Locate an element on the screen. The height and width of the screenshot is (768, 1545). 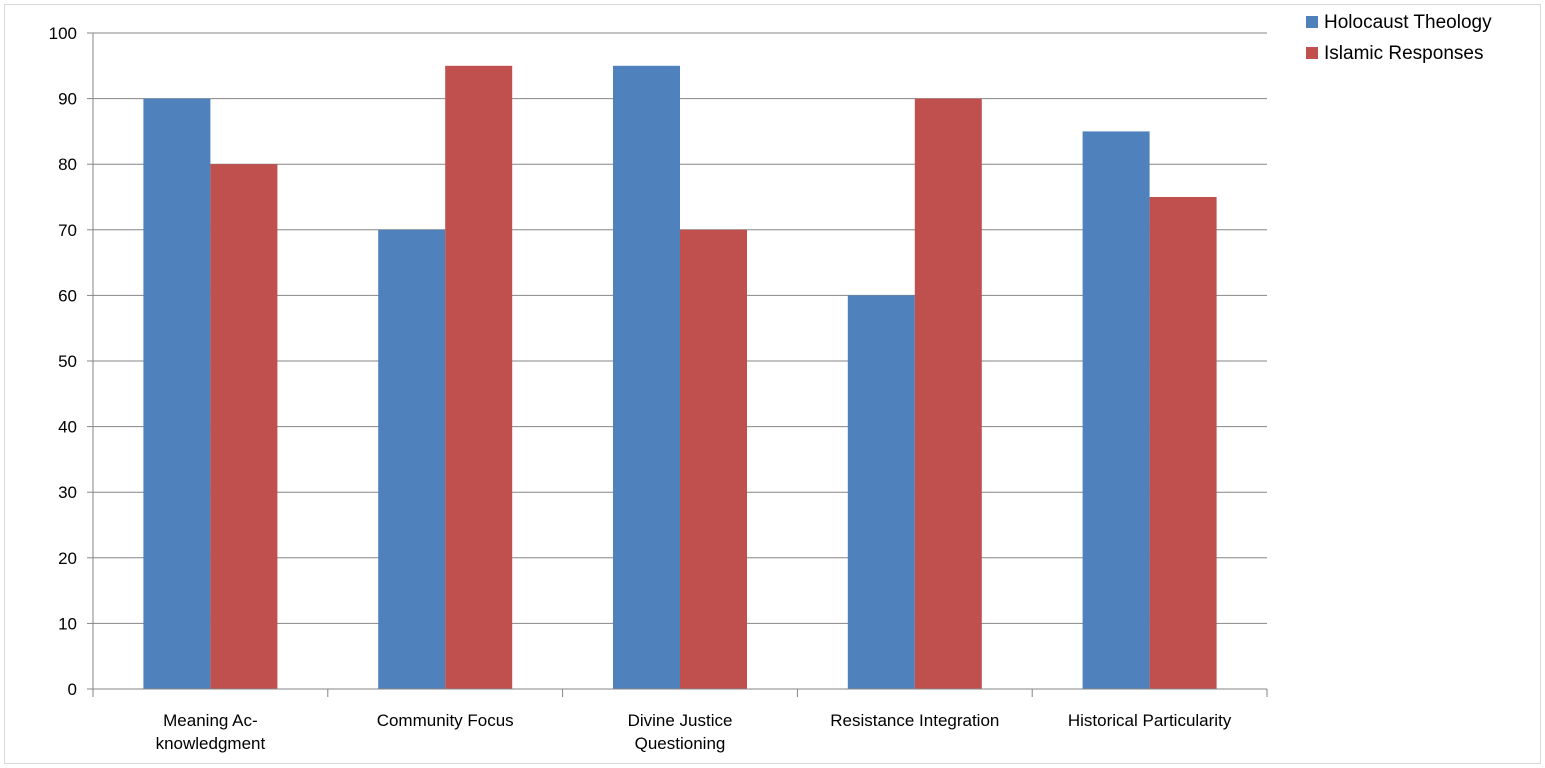
x-tick-label: Divine Justice is located at coordinates (680, 720).